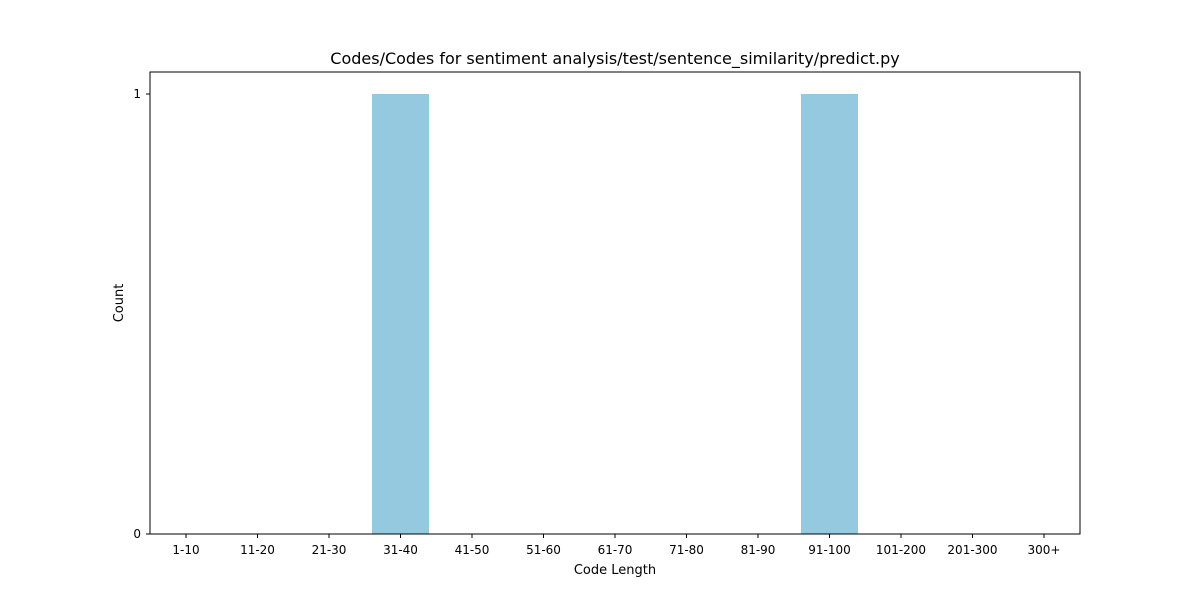 Image resolution: width=1200 pixels, height=604 pixels. Describe the element at coordinates (543, 550) in the screenshot. I see `x-tick-label: 51-60` at that location.